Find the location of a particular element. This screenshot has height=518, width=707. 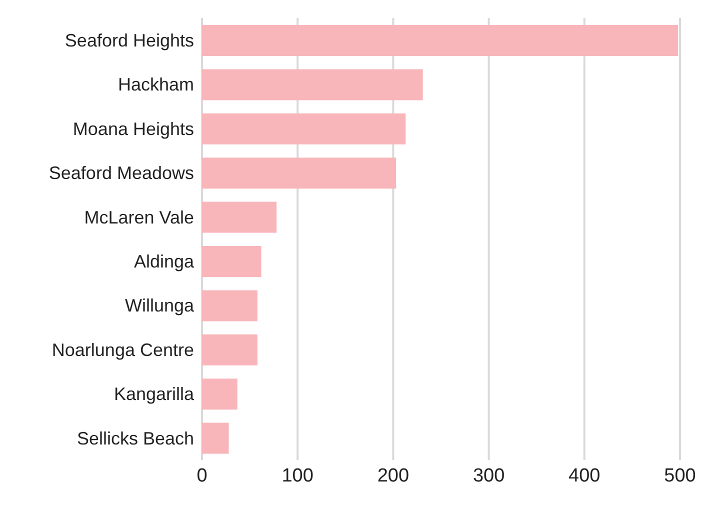

x-tick-label: 300 is located at coordinates (488, 475).